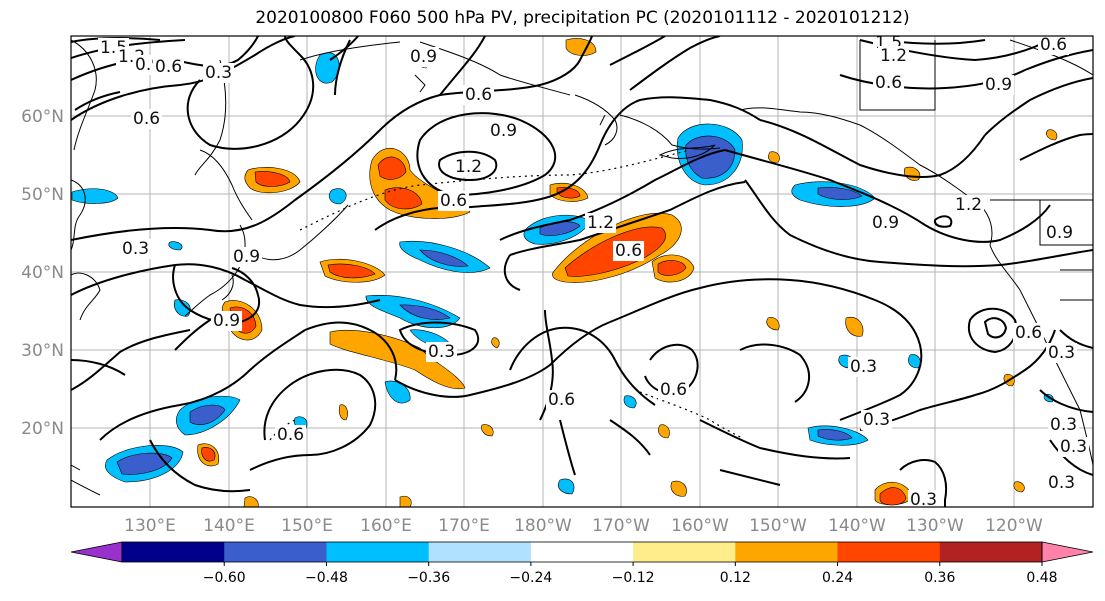 The height and width of the screenshot is (601, 1105). What do you see at coordinates (837, 578) in the screenshot?
I see `colorbar-tick-label: 0.24` at bounding box center [837, 578].